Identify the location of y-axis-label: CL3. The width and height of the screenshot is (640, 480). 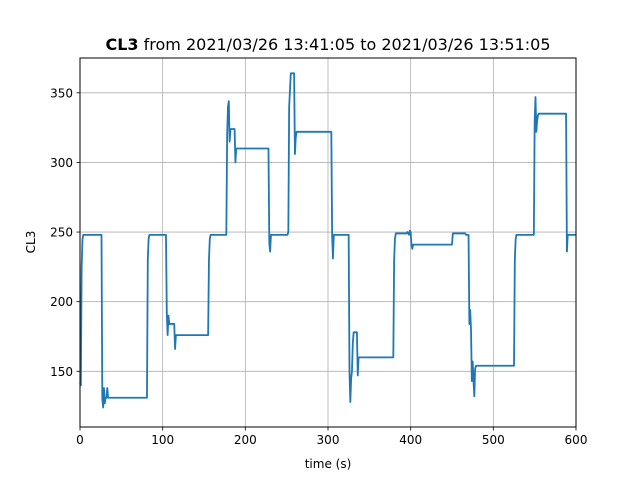
(31, 242).